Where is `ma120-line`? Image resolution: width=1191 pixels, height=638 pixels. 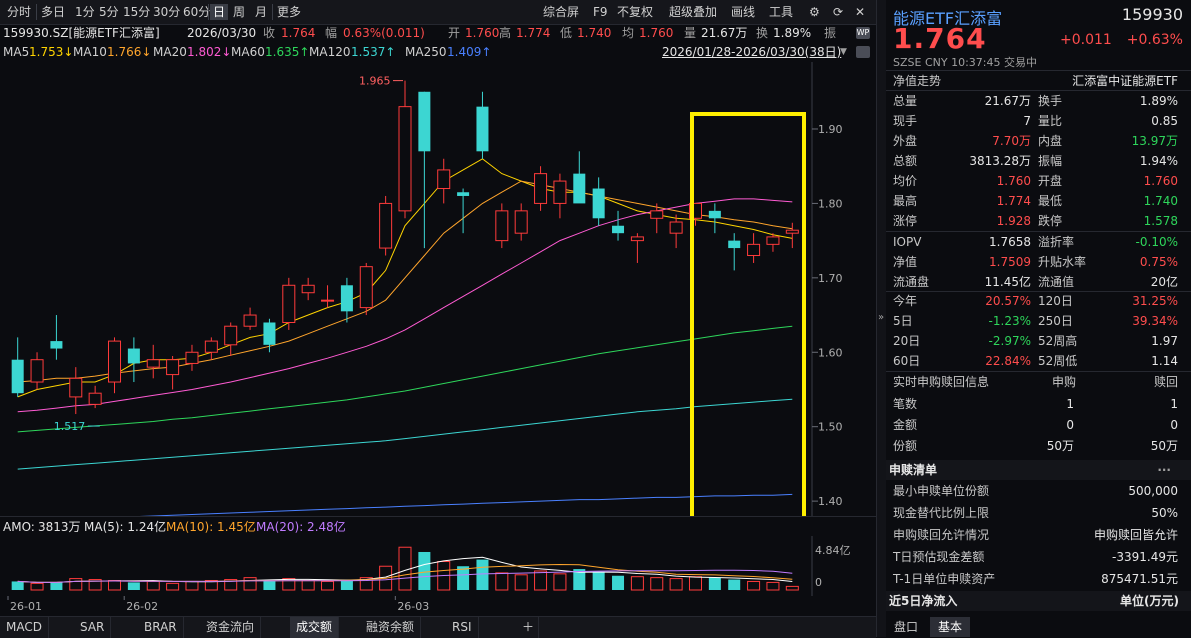 ma120-line is located at coordinates (405, 434).